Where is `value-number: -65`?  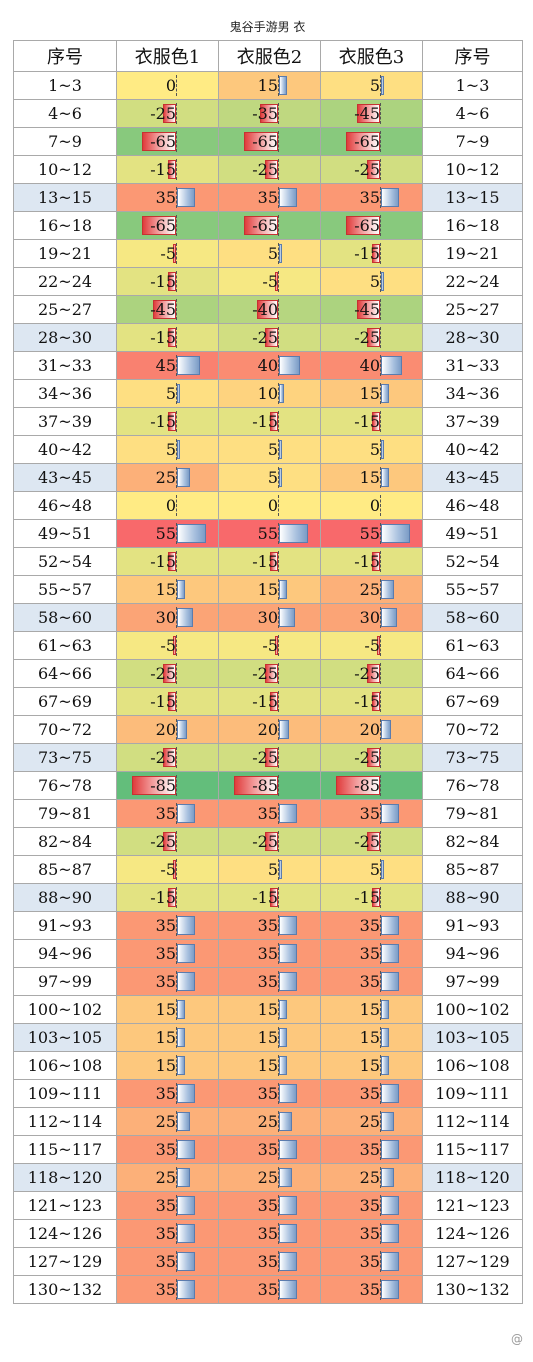 value-number: -65 is located at coordinates (265, 225).